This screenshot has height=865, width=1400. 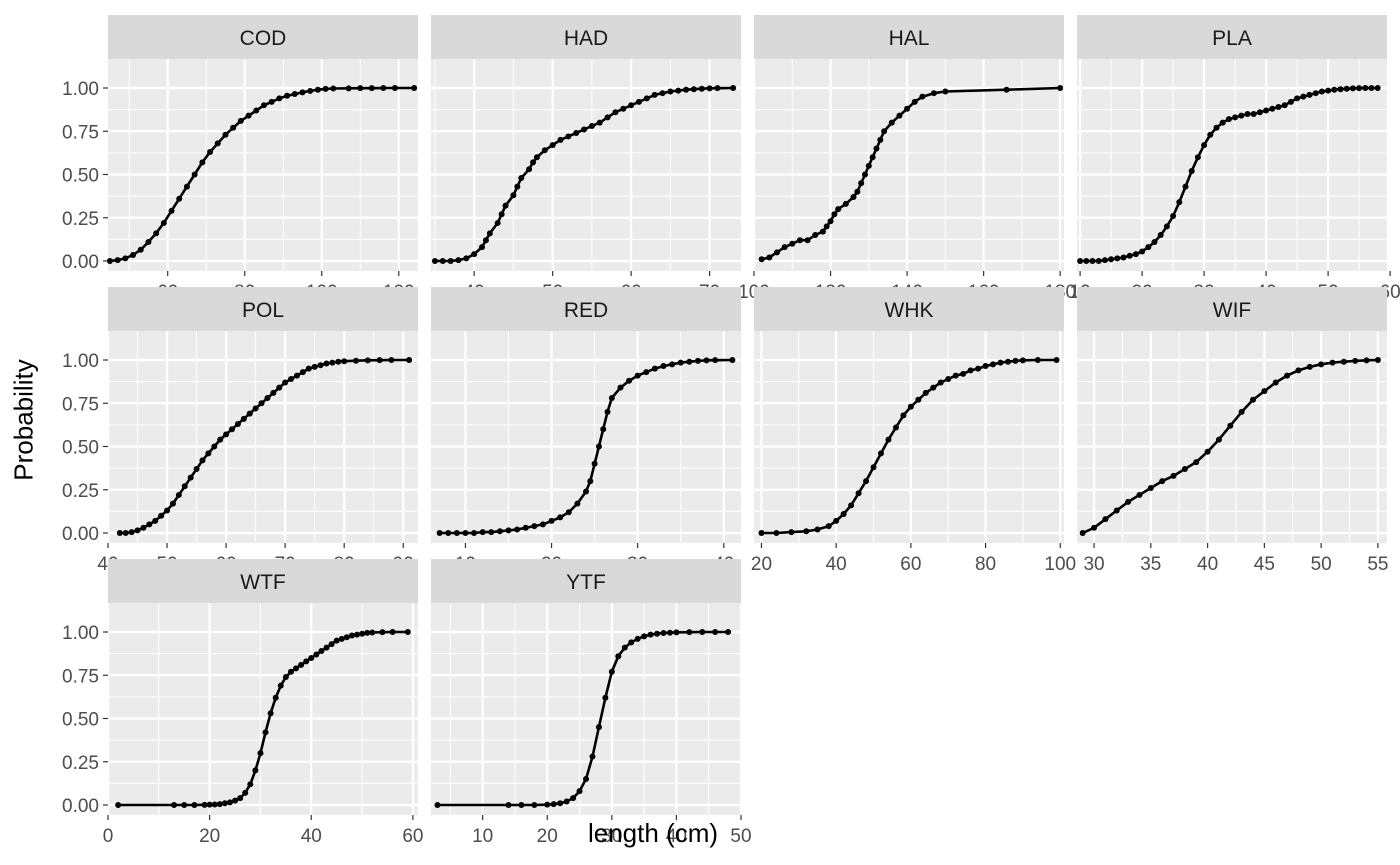 What do you see at coordinates (1093, 564) in the screenshot?
I see `x-tick-label: 30` at bounding box center [1093, 564].